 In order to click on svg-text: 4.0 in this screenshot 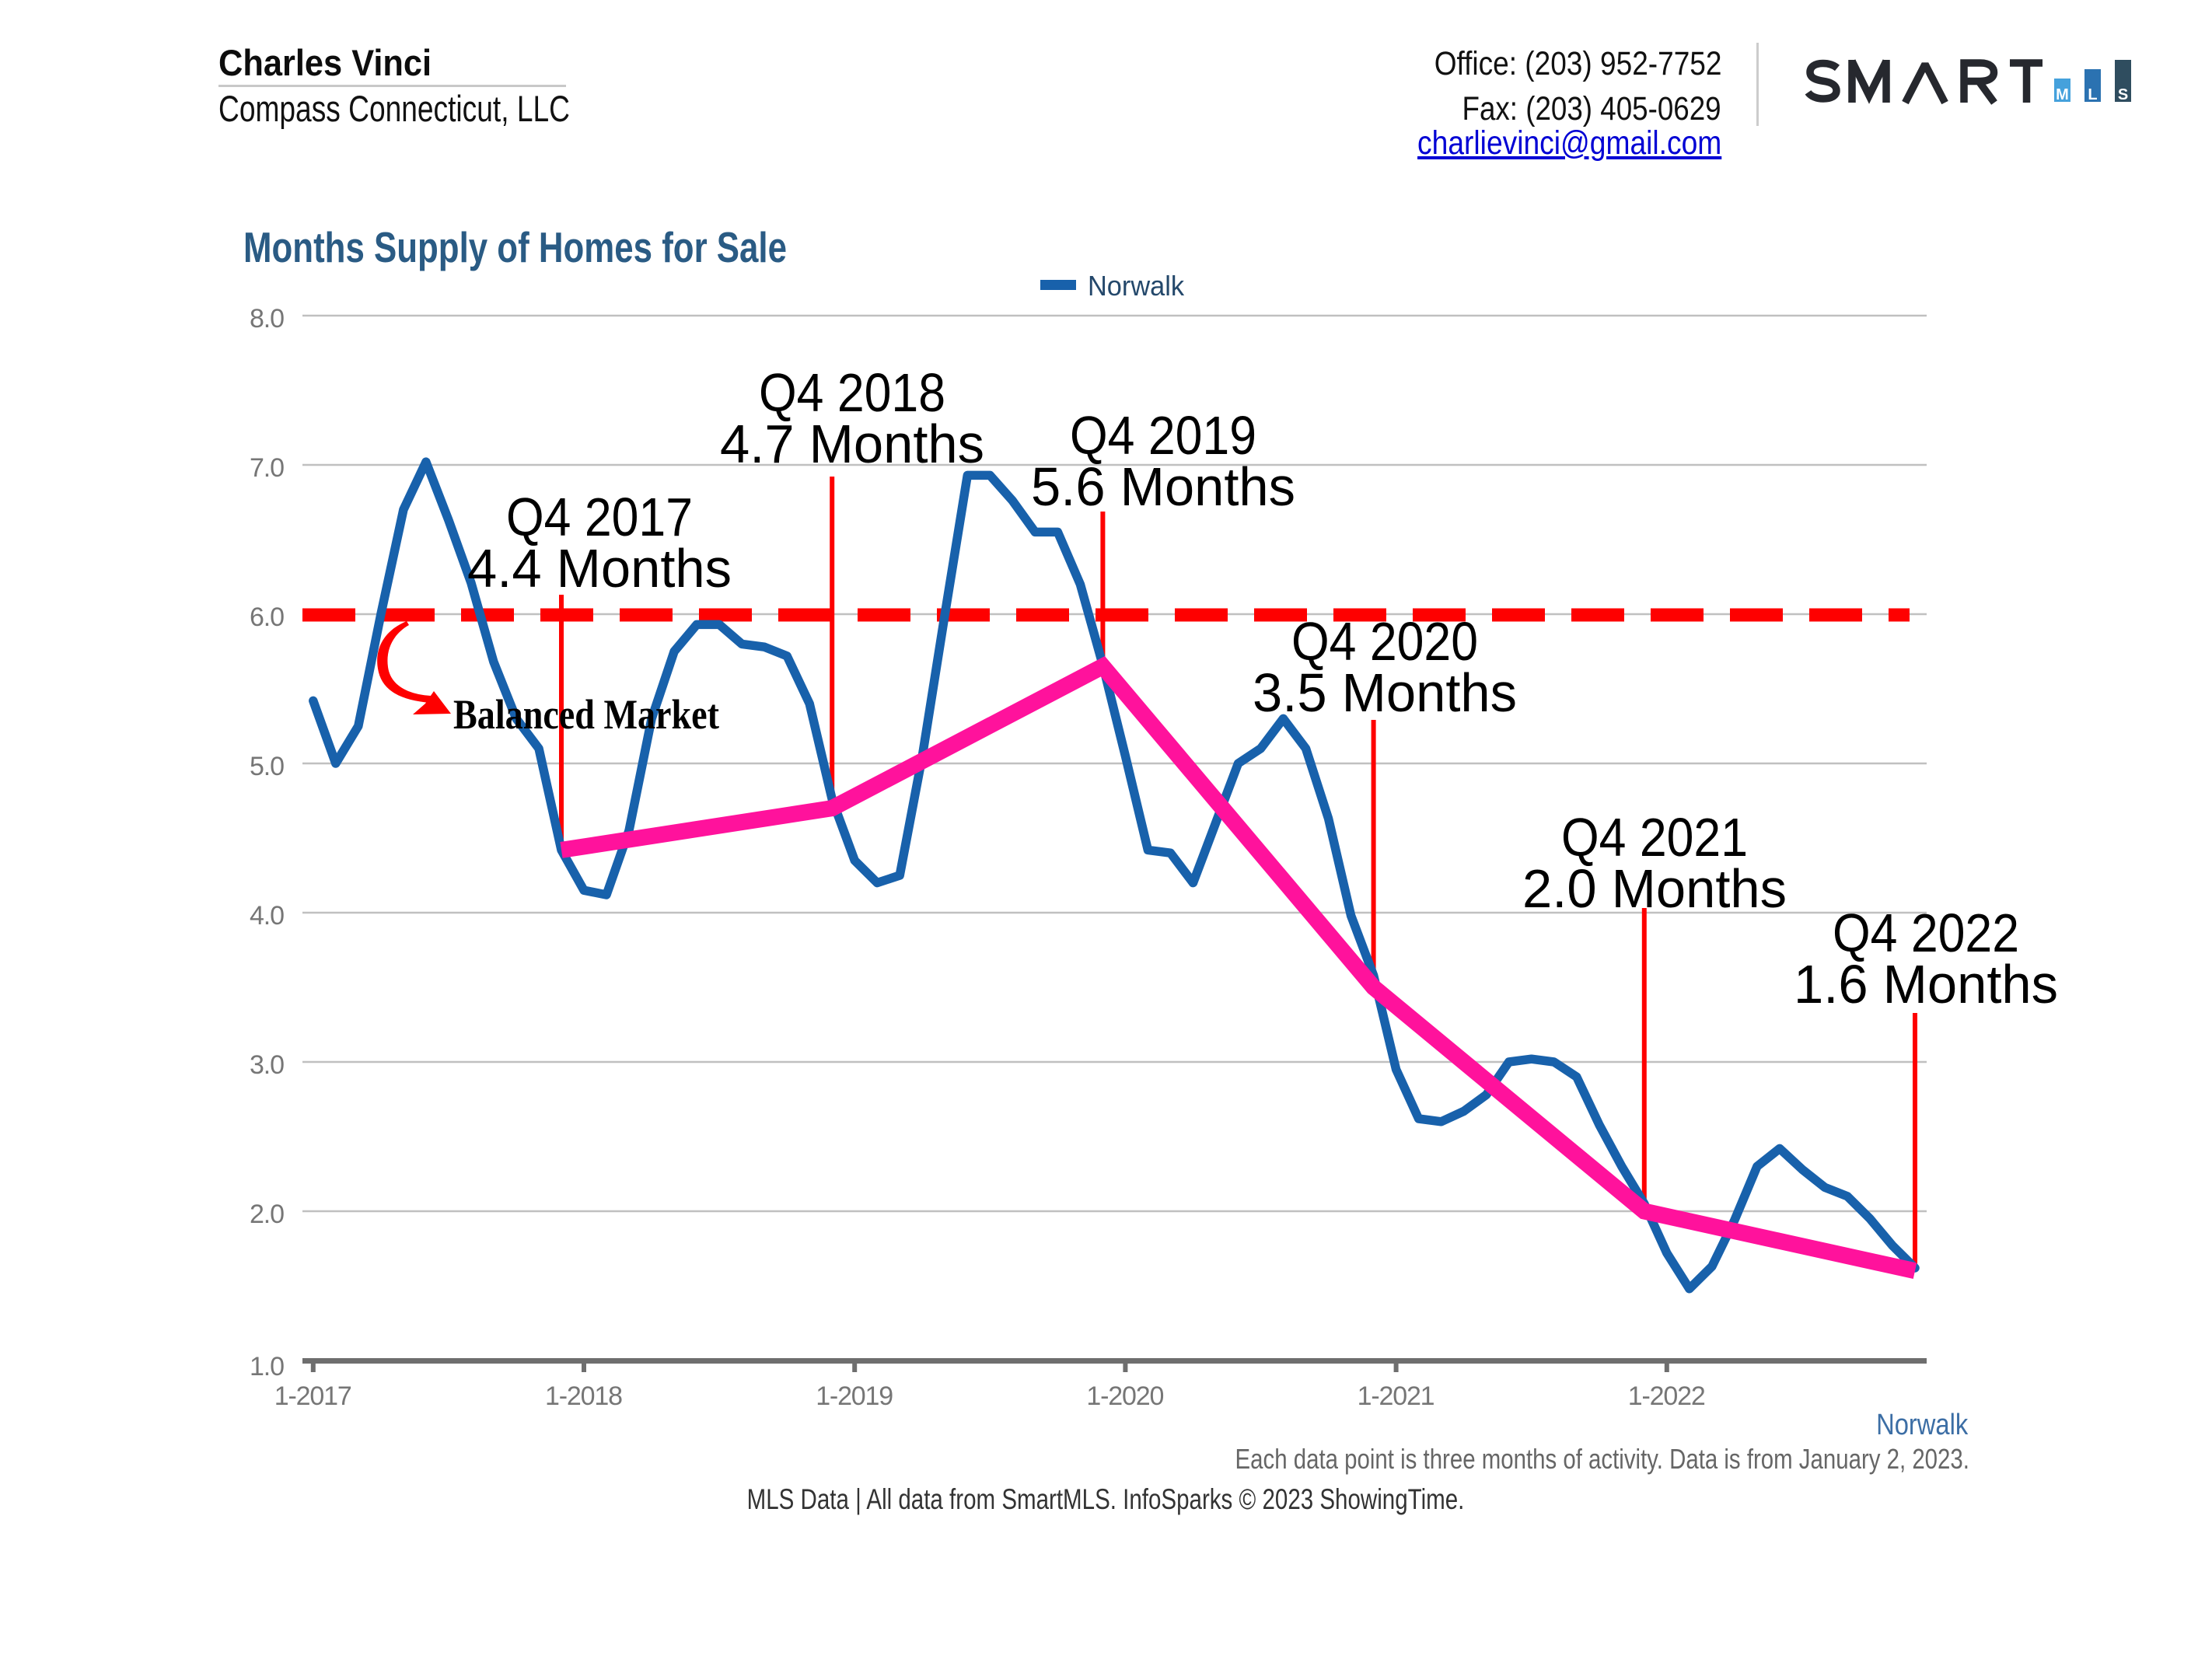, I will do `click(267, 916)`.